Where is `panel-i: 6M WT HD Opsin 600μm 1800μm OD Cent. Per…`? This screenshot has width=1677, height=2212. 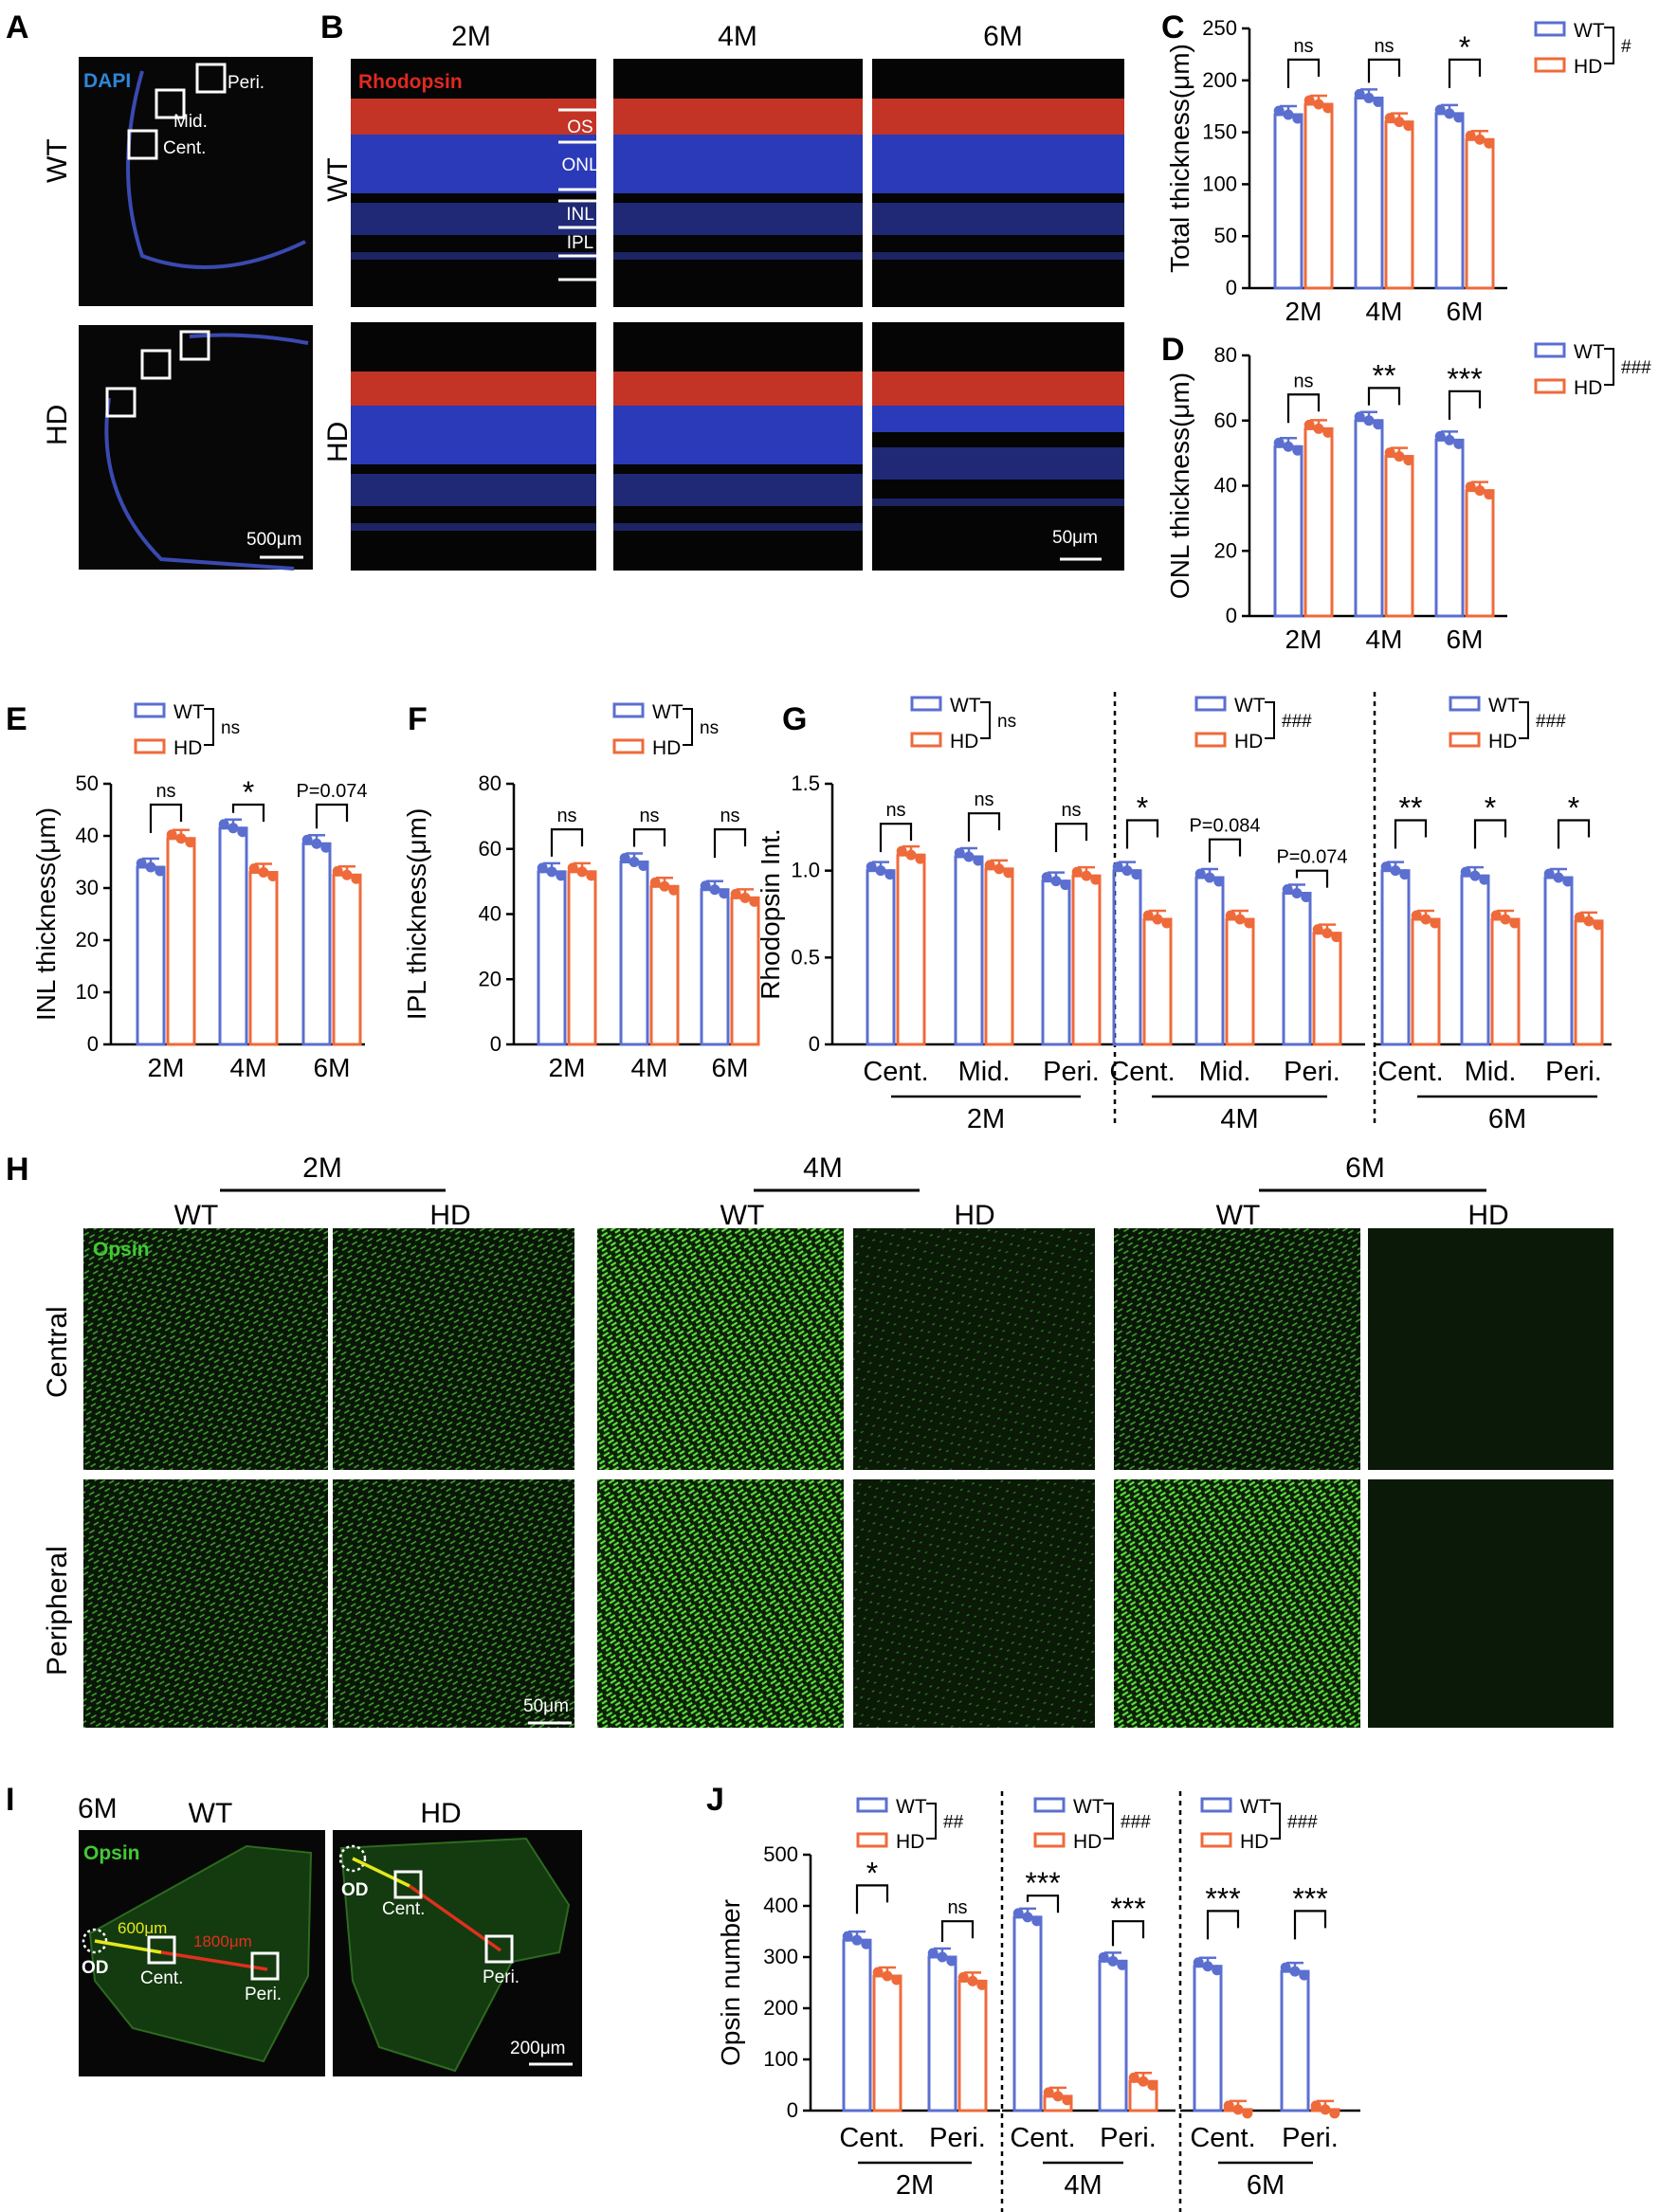
panel-i: 6M WT HD Opsin 600μm 1800μm OD Cent. Per… is located at coordinates (330, 1934).